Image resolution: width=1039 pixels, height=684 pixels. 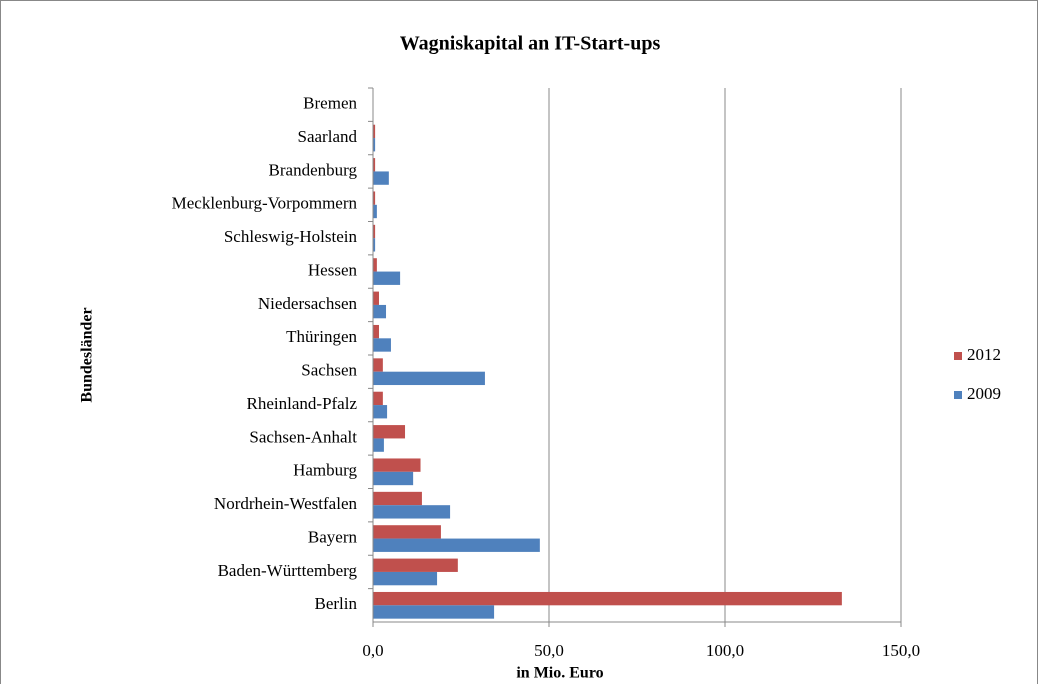 What do you see at coordinates (329, 370) in the screenshot?
I see `y-tick-label: Sachsen` at bounding box center [329, 370].